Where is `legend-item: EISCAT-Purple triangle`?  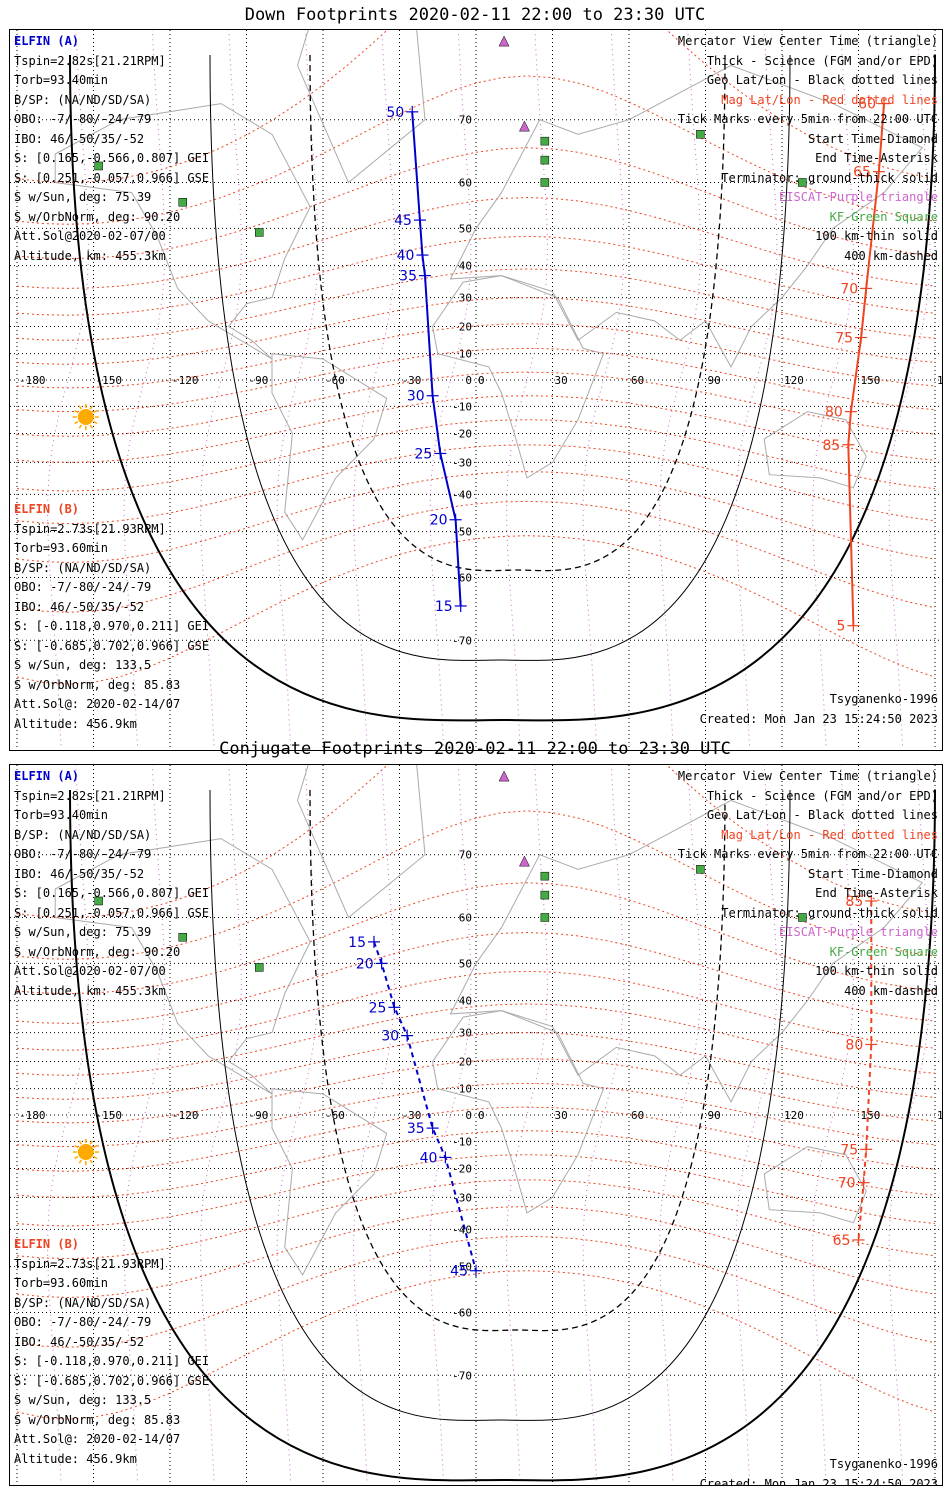 legend-item: EISCAT-Purple triangle is located at coordinates (858, 932).